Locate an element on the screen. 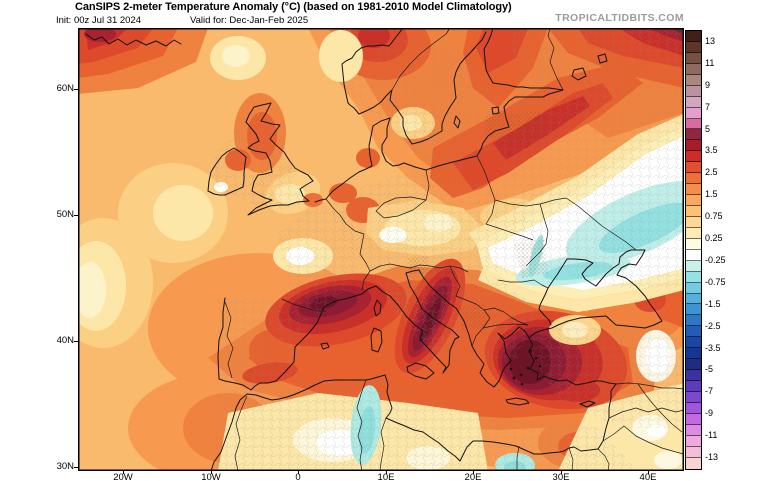 This screenshot has width=765, height=481. colorbar-tick-label: 9 is located at coordinates (708, 84).